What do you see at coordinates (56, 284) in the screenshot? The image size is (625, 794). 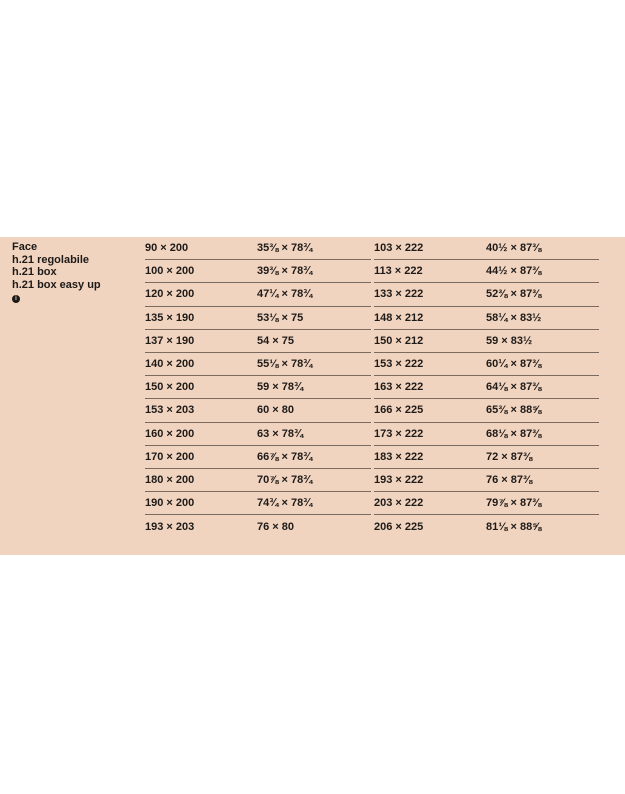 I see `label-line: h.21 box easy up` at bounding box center [56, 284].